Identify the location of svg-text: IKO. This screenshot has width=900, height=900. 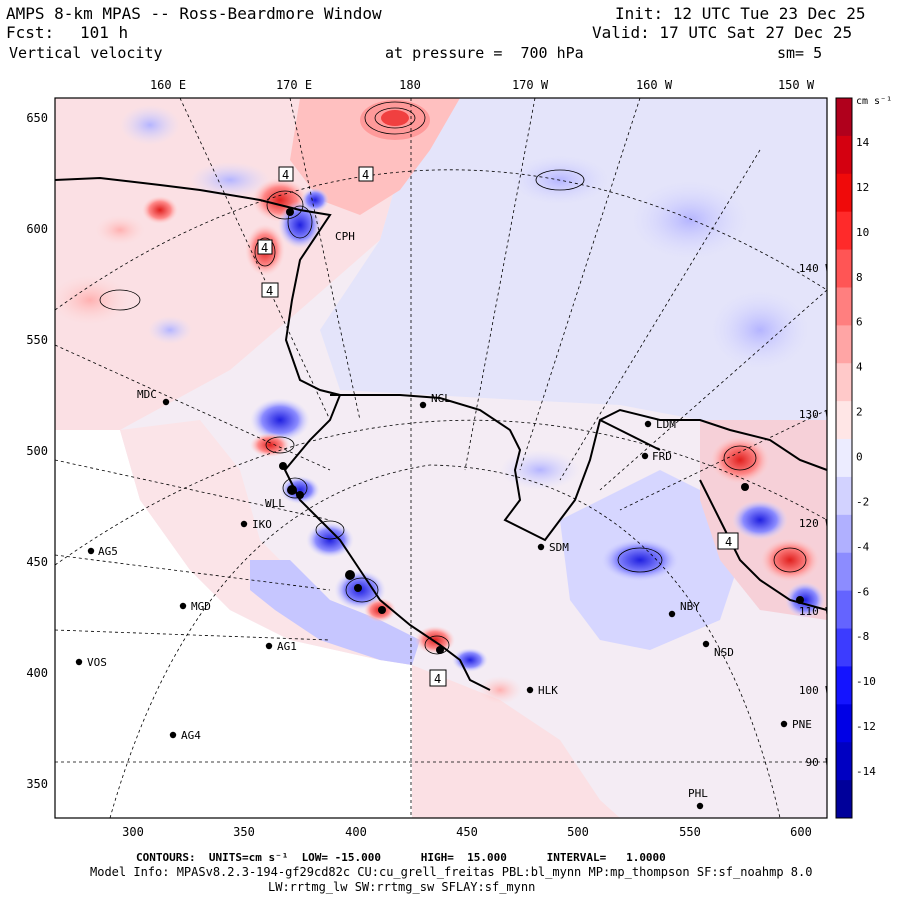
(262, 524).